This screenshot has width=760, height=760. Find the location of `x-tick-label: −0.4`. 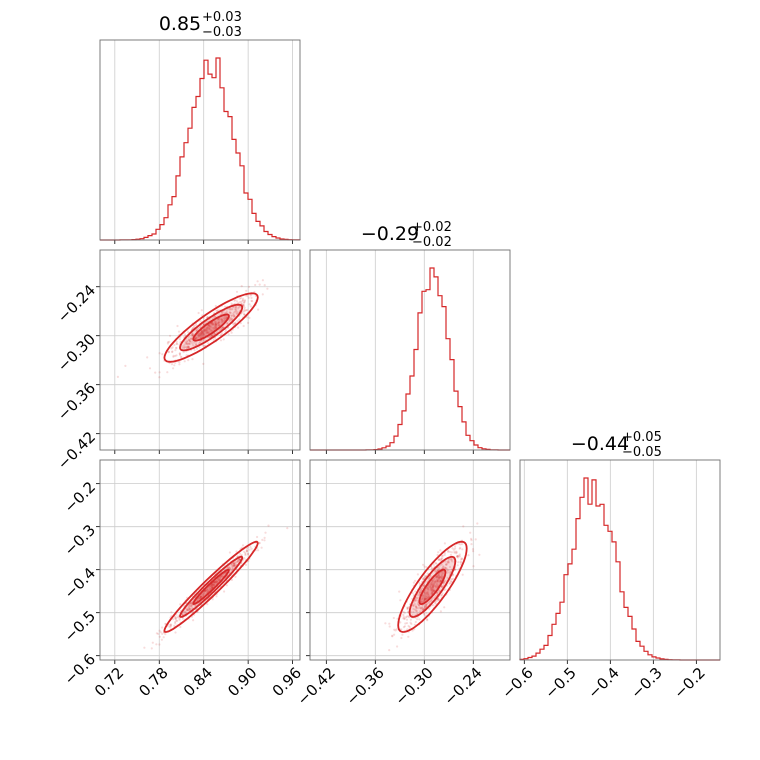

x-tick-label: −0.4 is located at coordinates (603, 683).